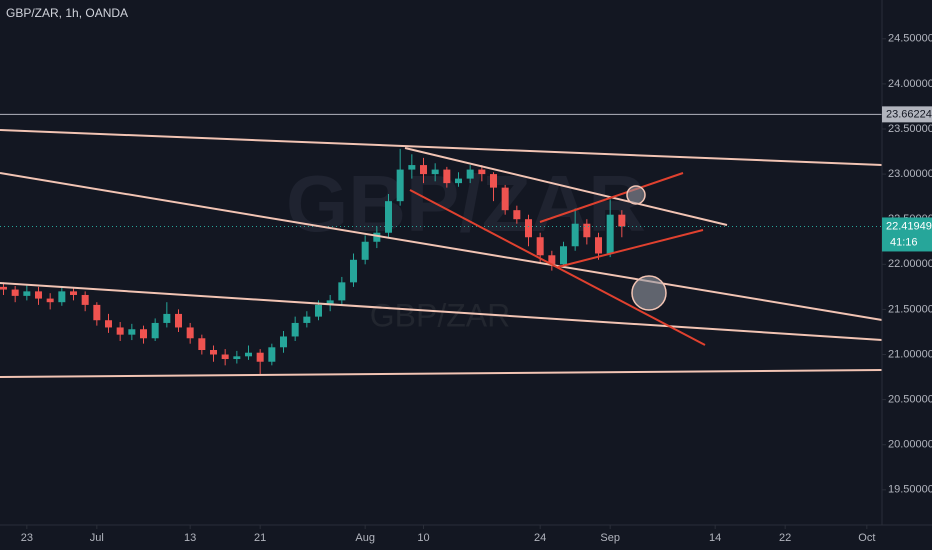  What do you see at coordinates (910, 264) in the screenshot?
I see `y-tick-label: 22.00000` at bounding box center [910, 264].